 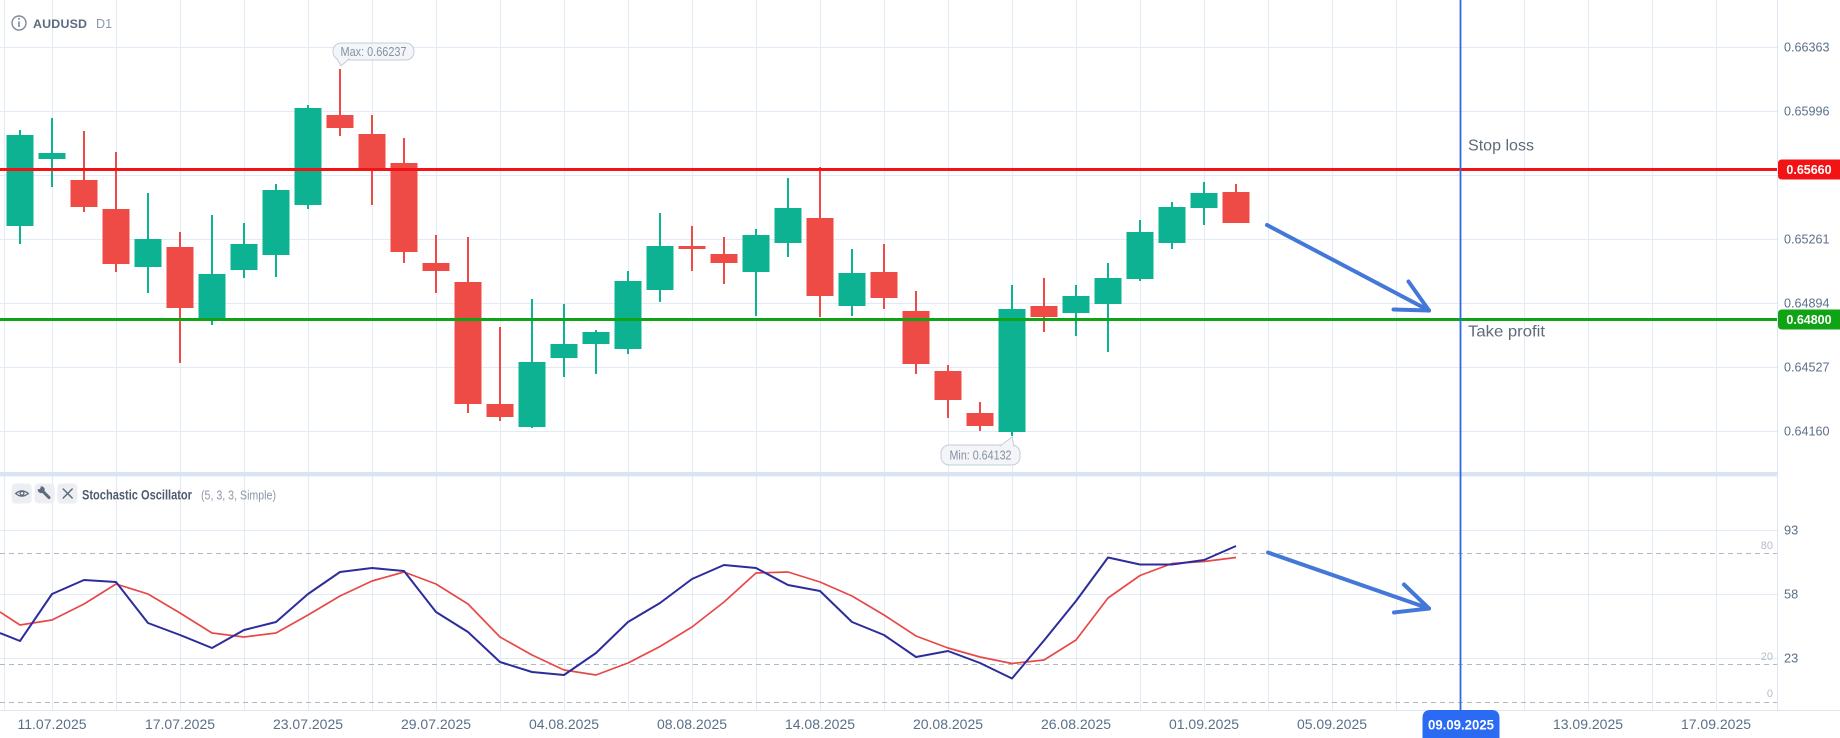 I want to click on svg-text: Stop loss, so click(x=1501, y=146).